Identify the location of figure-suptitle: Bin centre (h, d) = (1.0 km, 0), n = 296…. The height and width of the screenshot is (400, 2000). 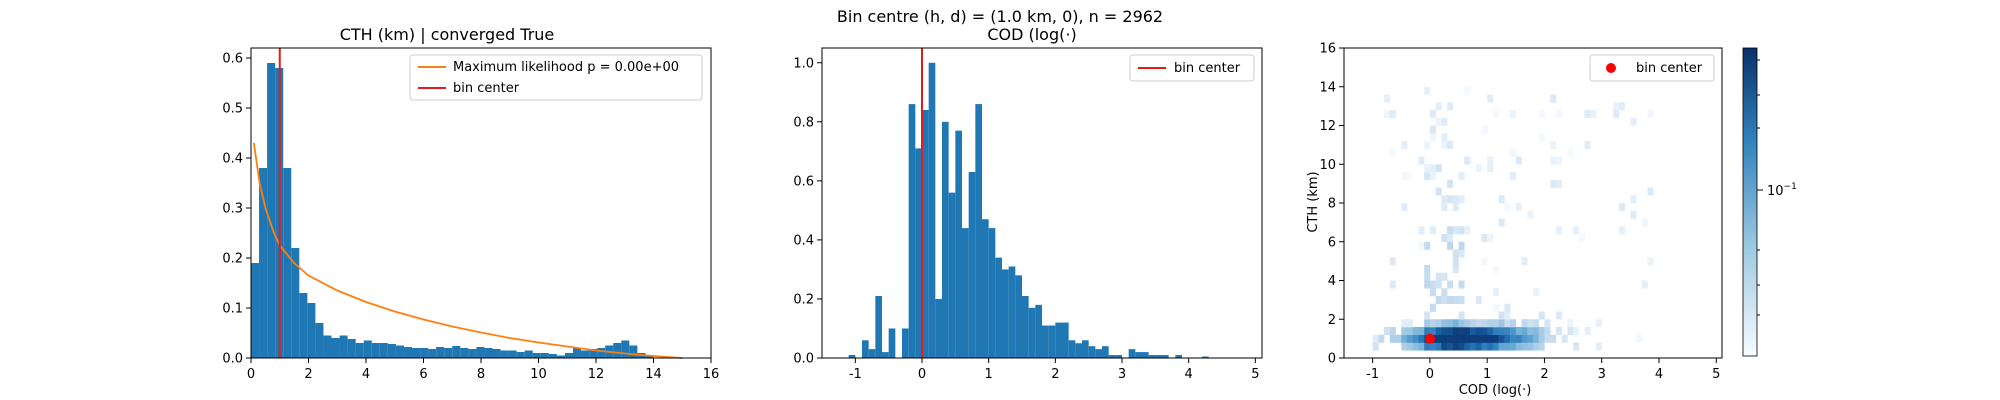
(1000, 16).